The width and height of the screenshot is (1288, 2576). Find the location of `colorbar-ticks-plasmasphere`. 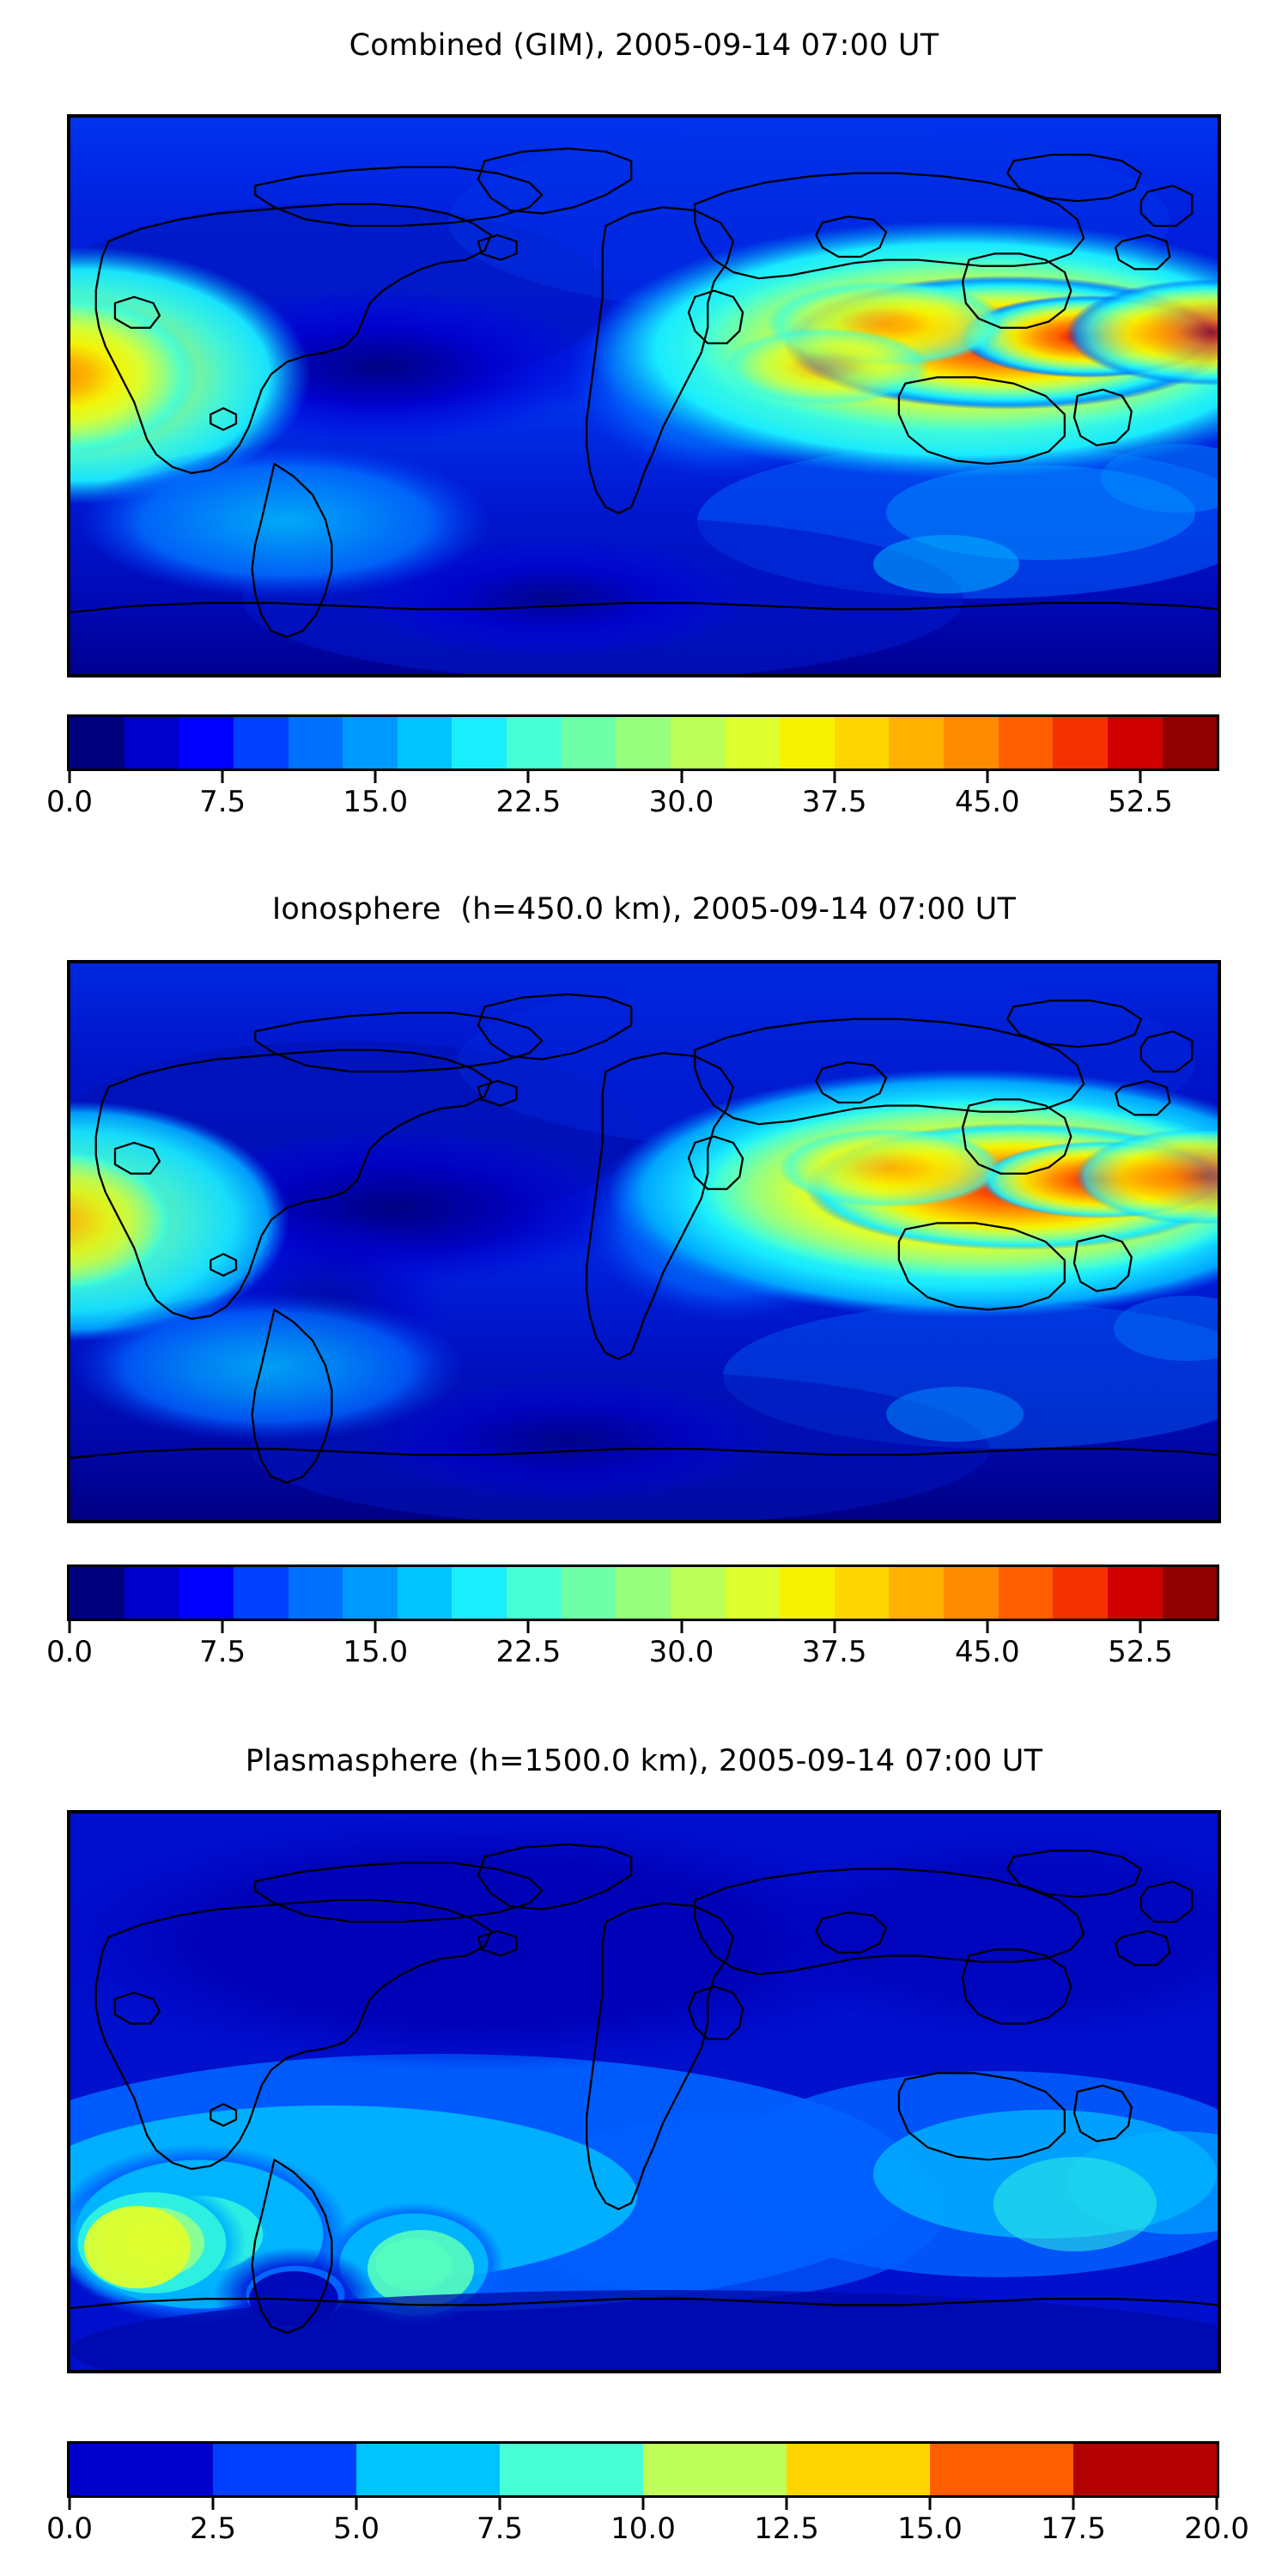

colorbar-ticks-plasmasphere is located at coordinates (643, 2504).